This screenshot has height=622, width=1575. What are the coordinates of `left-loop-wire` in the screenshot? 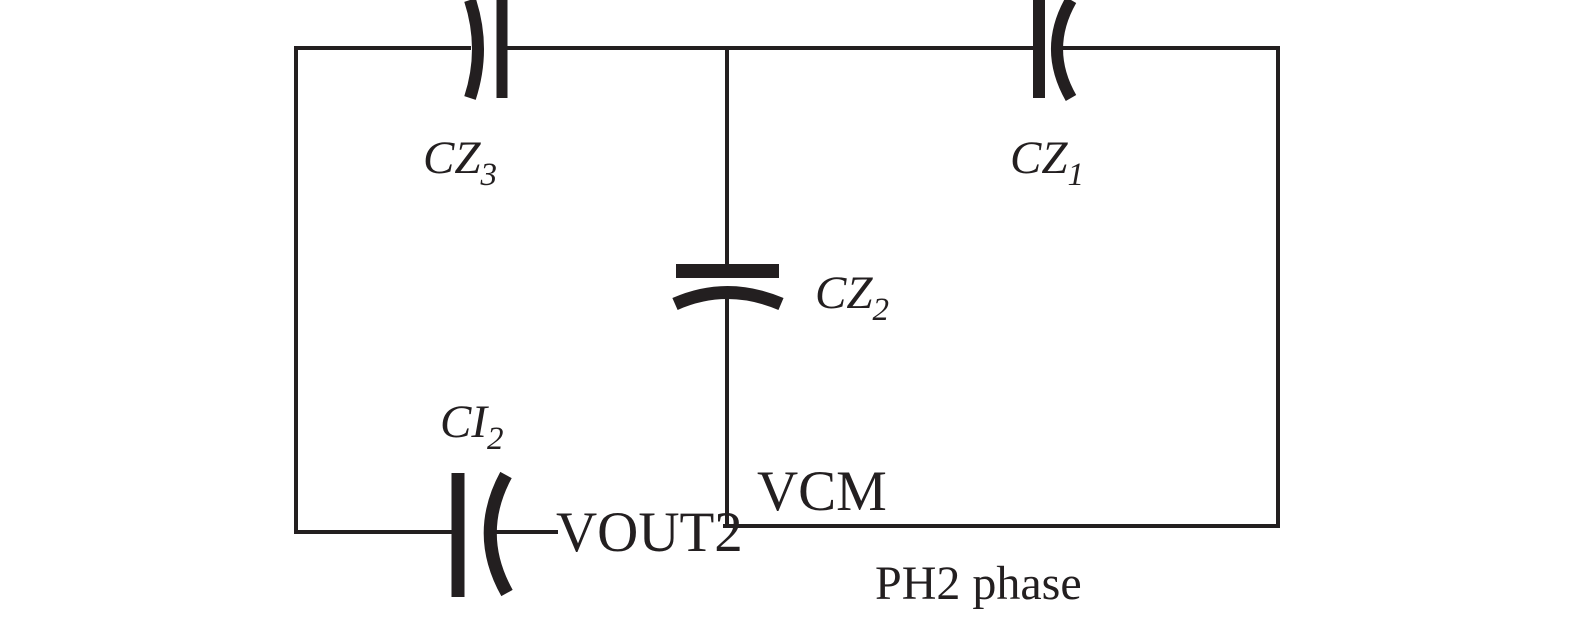 It's located at (373, 290).